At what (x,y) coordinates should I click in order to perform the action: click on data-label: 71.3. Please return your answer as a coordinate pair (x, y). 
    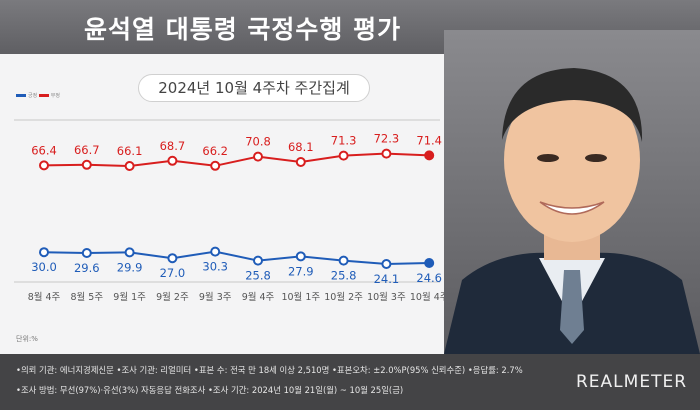
    Looking at the image, I should click on (344, 141).